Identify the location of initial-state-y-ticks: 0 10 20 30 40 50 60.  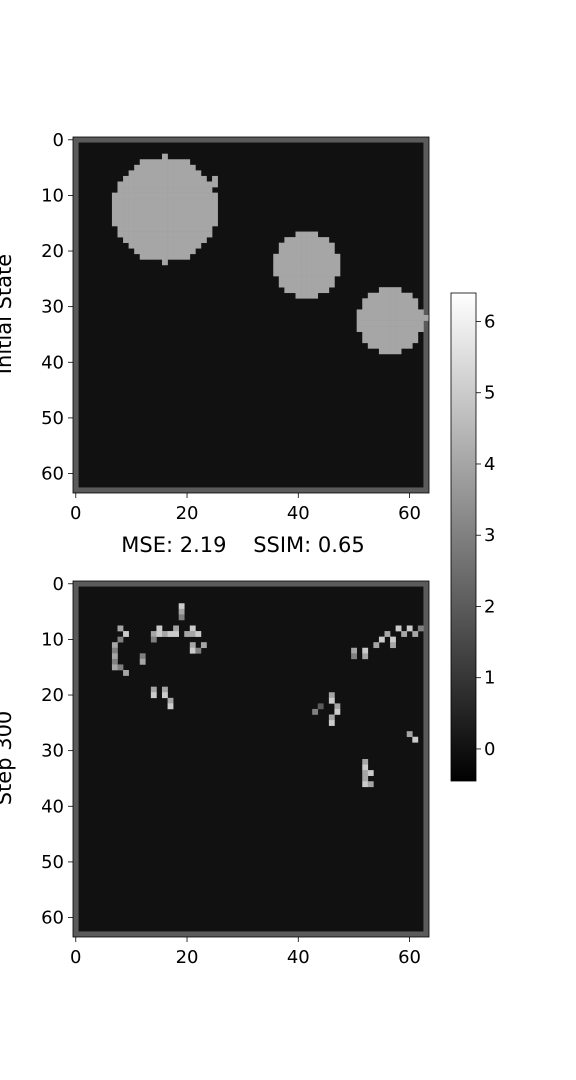
(57, 307).